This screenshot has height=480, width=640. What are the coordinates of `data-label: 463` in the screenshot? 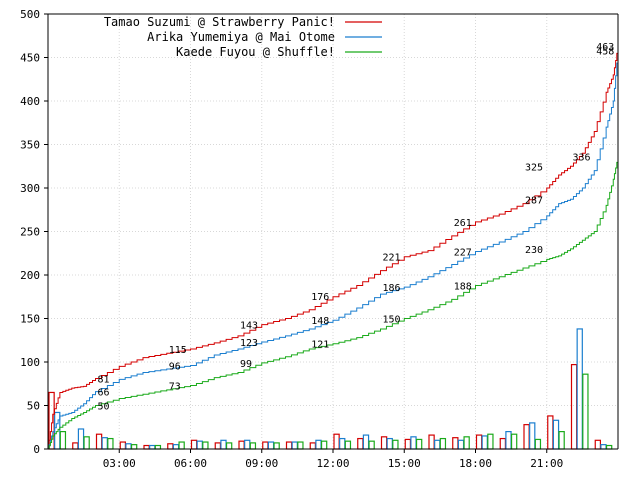 It's located at (605, 47).